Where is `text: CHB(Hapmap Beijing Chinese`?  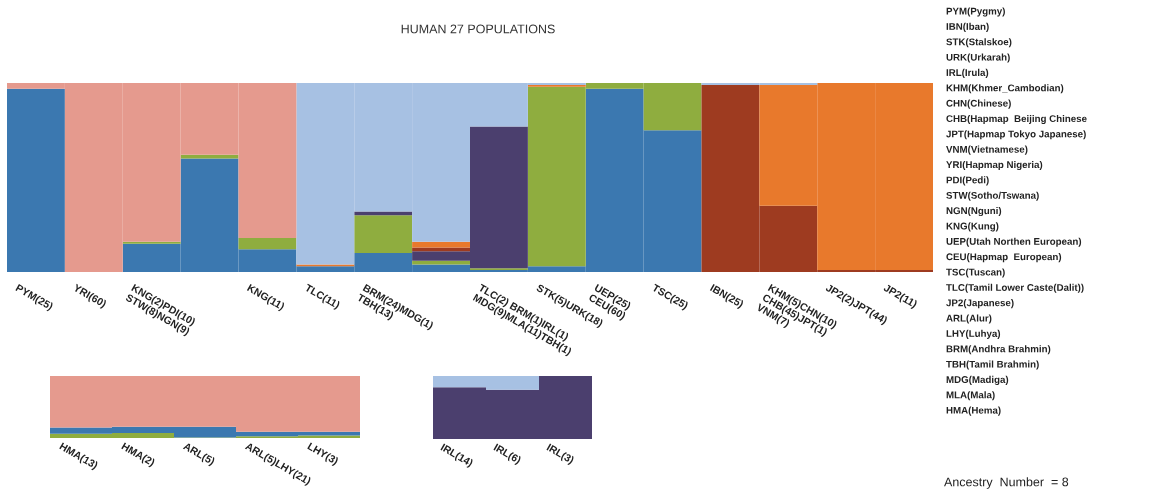
text: CHB(Hapmap Beijing Chinese is located at coordinates (1016, 119).